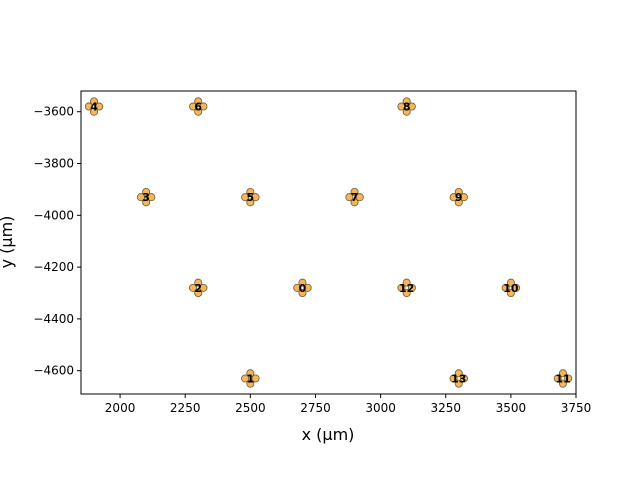 The image size is (640, 480). I want to click on y-tick-label: −4600, so click(53, 371).